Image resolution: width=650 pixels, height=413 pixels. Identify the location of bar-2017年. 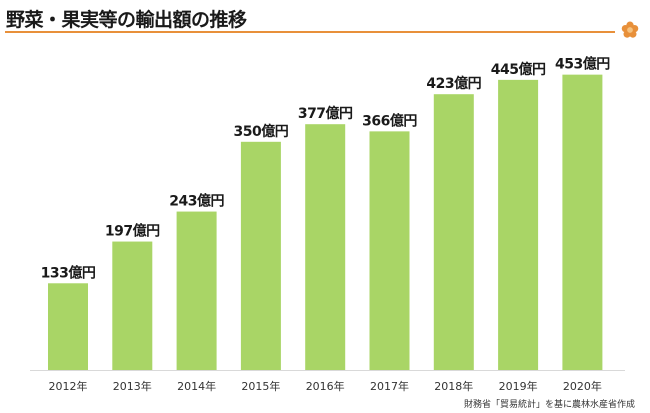
(389, 250).